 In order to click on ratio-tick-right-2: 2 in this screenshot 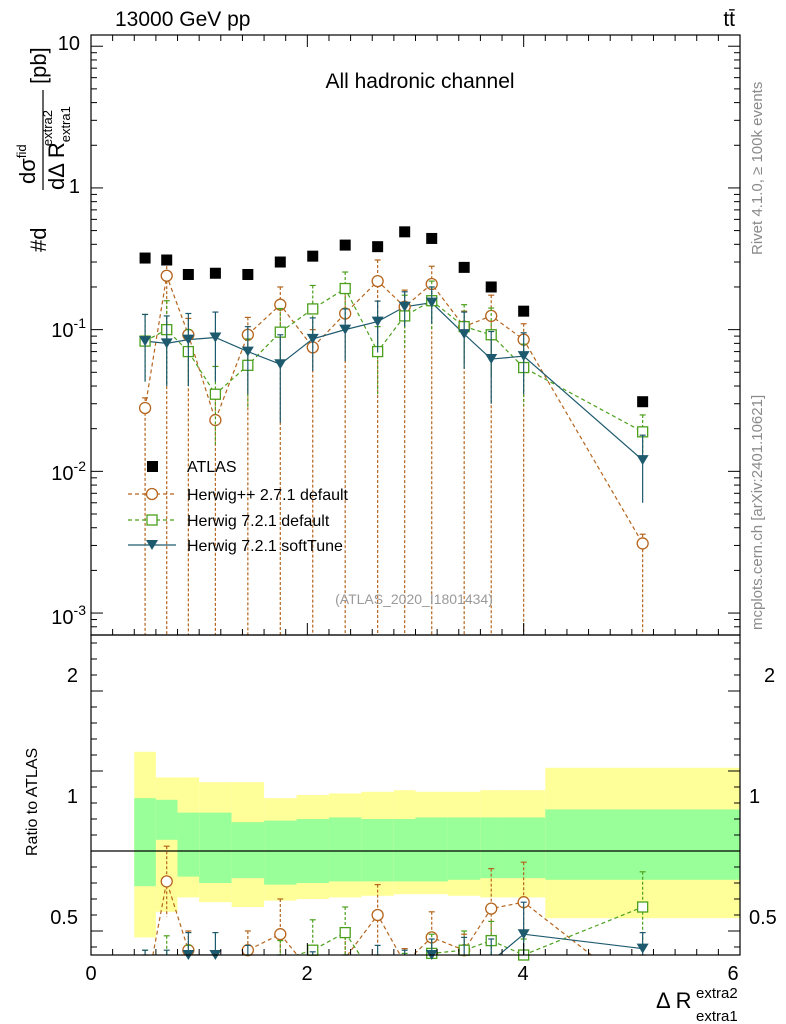, I will do `click(769, 676)`.